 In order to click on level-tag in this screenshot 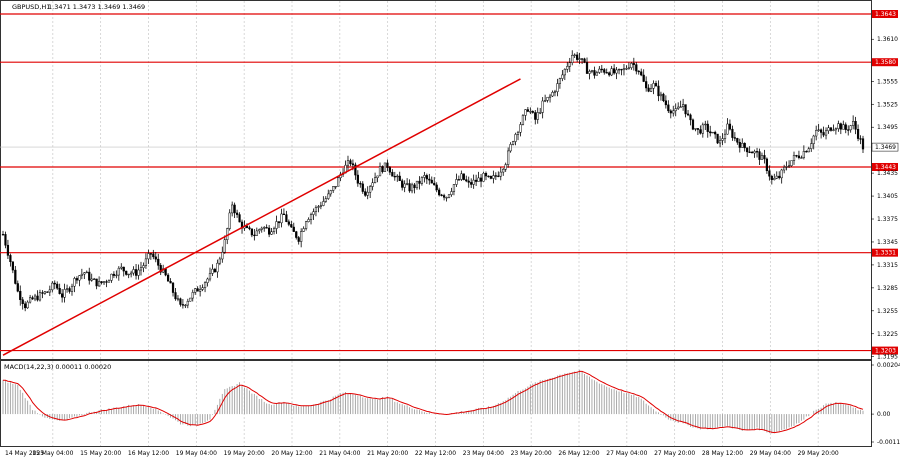, I will do `click(885, 252)`.